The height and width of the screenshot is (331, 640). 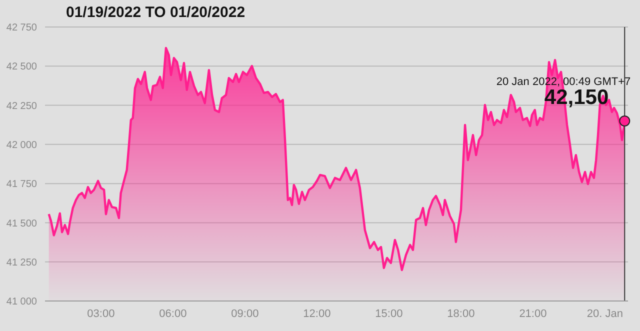 I want to click on x-tick-label: 20. Jan, so click(x=605, y=314).